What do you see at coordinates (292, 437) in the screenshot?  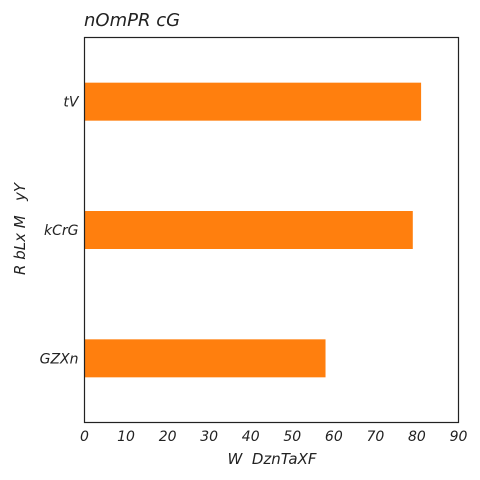 I see `x-tick-label: 50` at bounding box center [292, 437].